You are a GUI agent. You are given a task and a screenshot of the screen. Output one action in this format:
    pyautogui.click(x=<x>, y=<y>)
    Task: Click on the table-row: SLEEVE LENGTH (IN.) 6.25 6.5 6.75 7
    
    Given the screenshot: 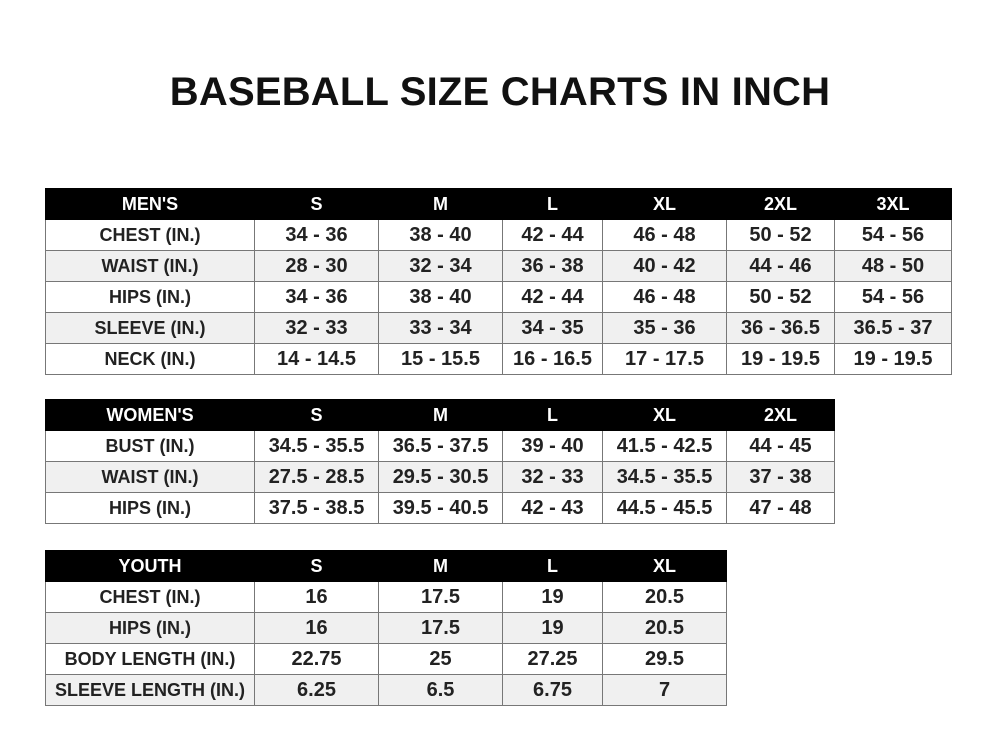 What is the action you would take?
    pyautogui.click(x=386, y=690)
    